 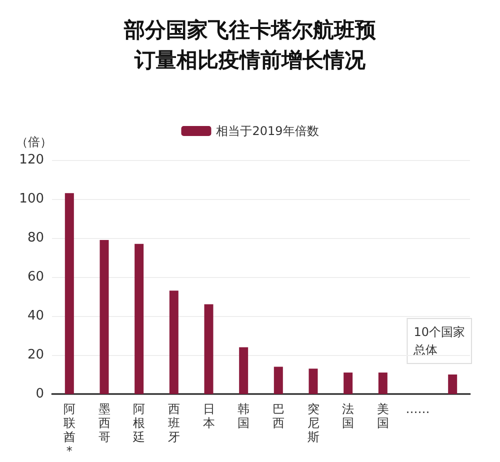 I want to click on y-tick-label: 0, so click(x=40, y=394).